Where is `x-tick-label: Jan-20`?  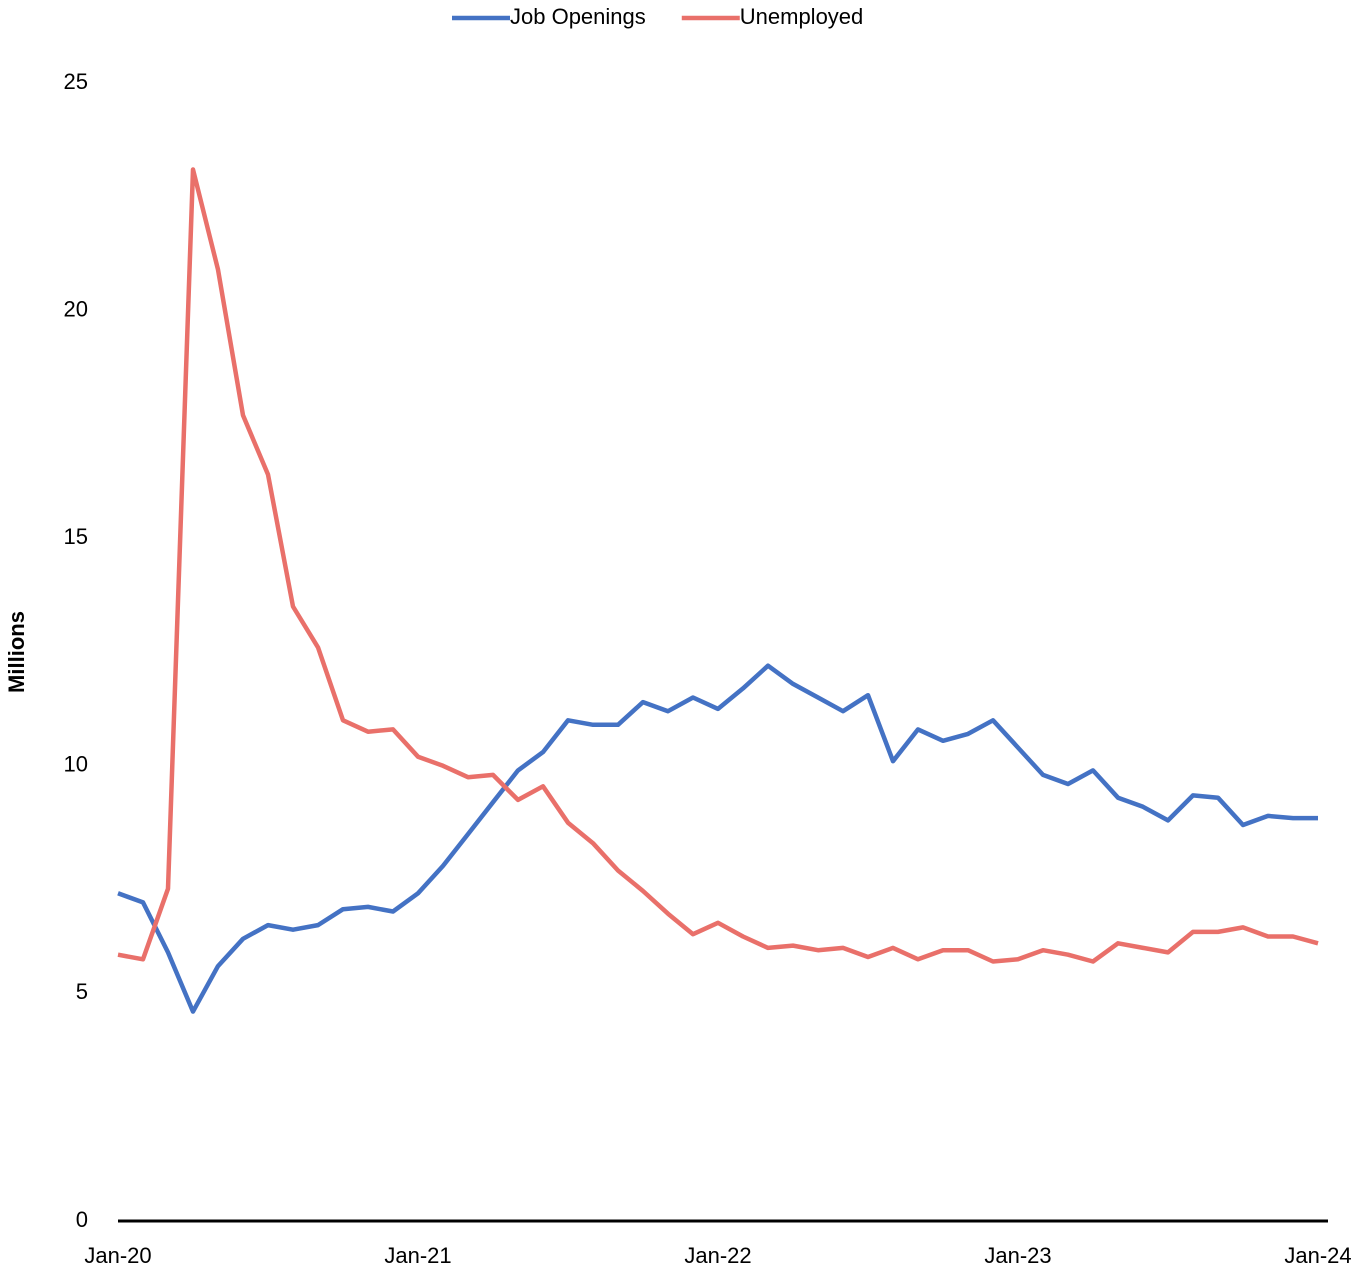
x-tick-label: Jan-20 is located at coordinates (117, 1255).